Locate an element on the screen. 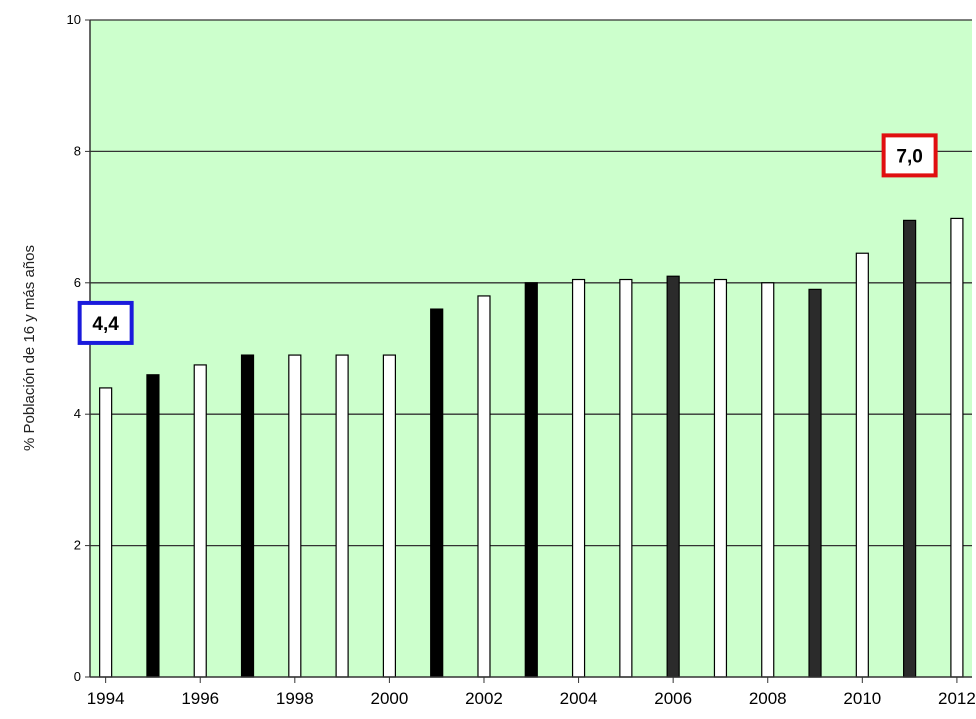 This screenshot has height=719, width=976. bar-2008 is located at coordinates (768, 480).